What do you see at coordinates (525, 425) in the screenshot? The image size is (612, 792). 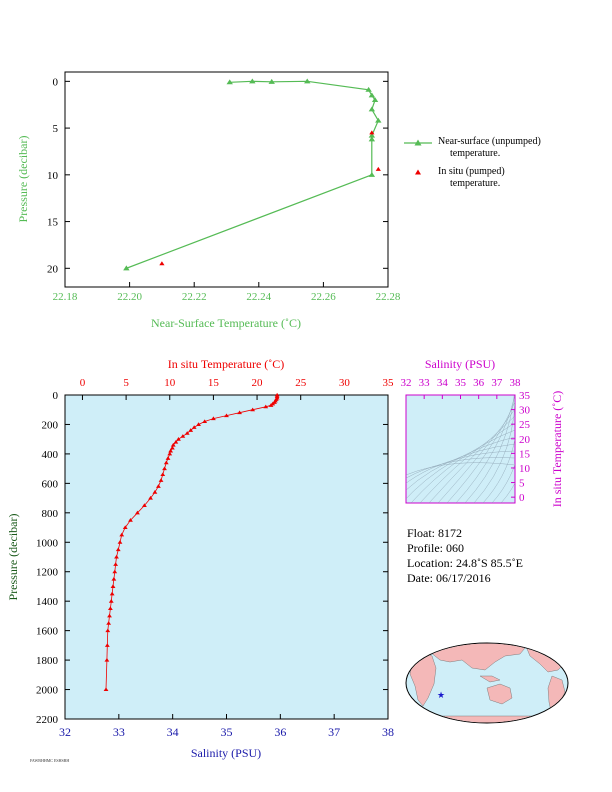 I see `ts-temperature-tick-label-5: 25` at bounding box center [525, 425].